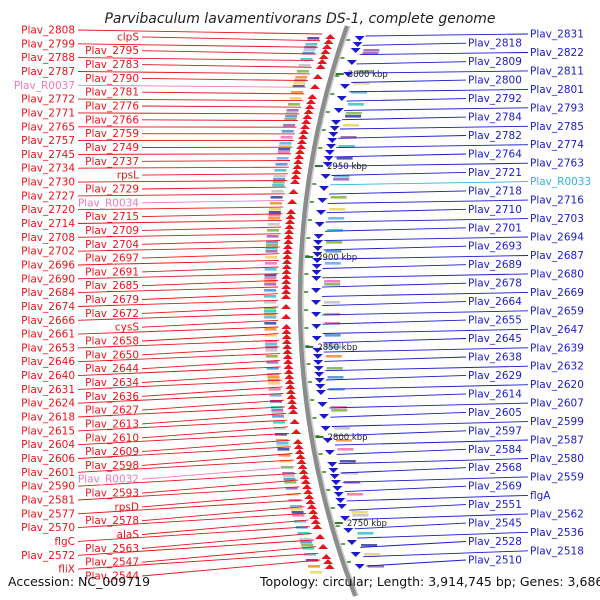 This screenshot has height=600, width=600. What do you see at coordinates (112, 79) in the screenshot?
I see `left-gene-label: Plav_2790` at bounding box center [112, 79].